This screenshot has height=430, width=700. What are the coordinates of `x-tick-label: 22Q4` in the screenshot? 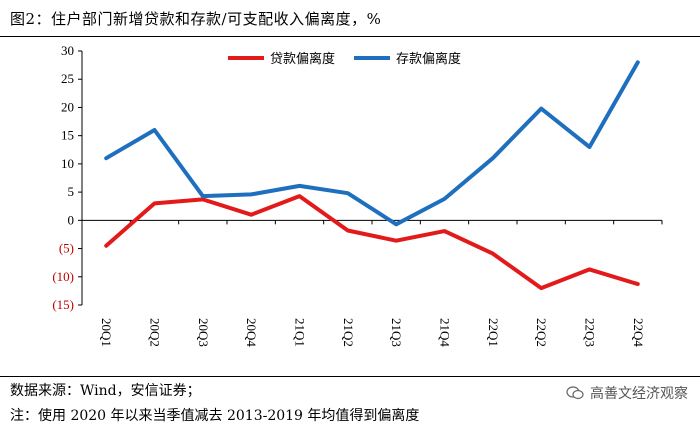 It's located at (638, 332).